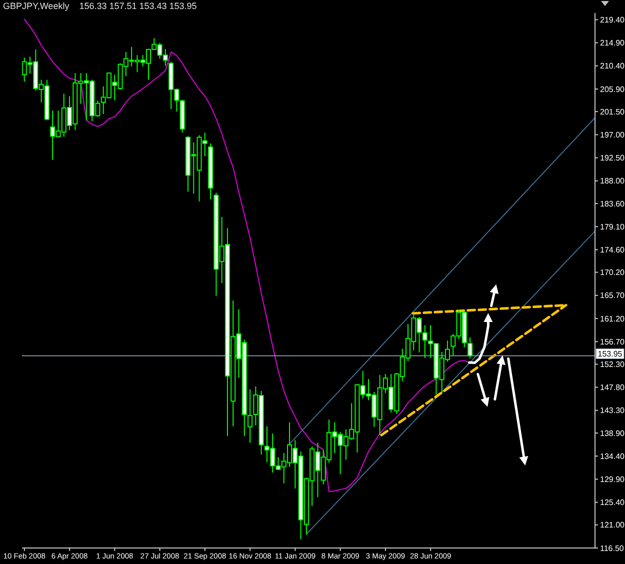  What do you see at coordinates (612, 365) in the screenshot?
I see `y-tick-label: 152.30` at bounding box center [612, 365].